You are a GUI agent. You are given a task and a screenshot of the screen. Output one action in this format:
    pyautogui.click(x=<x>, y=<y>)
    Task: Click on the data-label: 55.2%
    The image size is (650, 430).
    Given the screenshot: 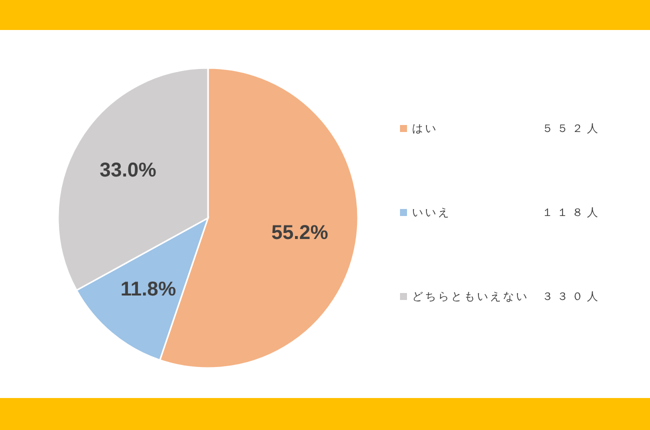 What is the action you would take?
    pyautogui.click(x=299, y=233)
    